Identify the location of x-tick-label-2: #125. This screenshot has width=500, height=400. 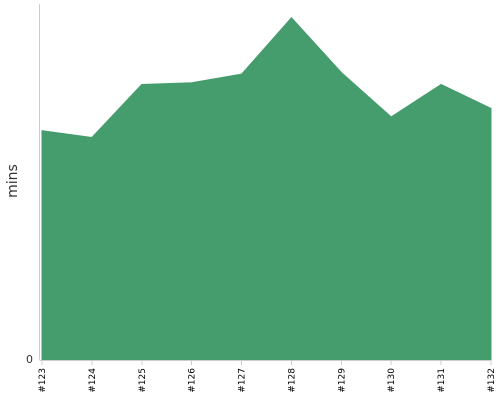
(143, 380).